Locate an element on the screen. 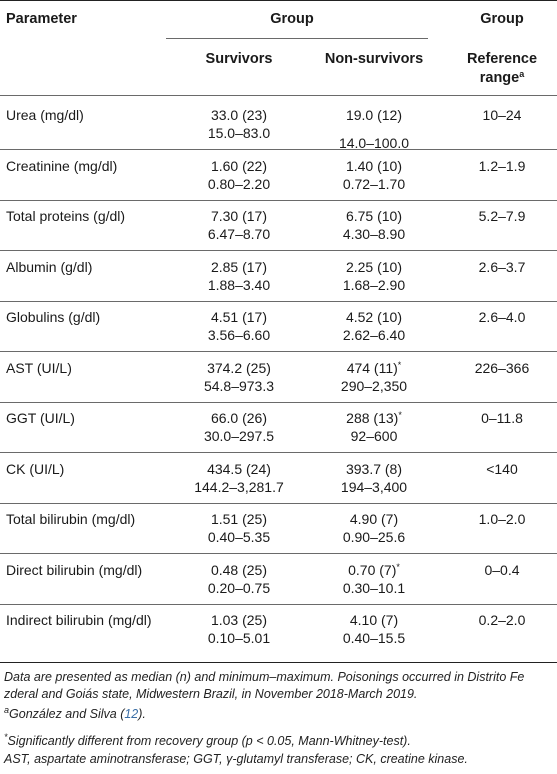 The image size is (557, 774). survivors-range-cell: 30.0–297.5 is located at coordinates (239, 436).